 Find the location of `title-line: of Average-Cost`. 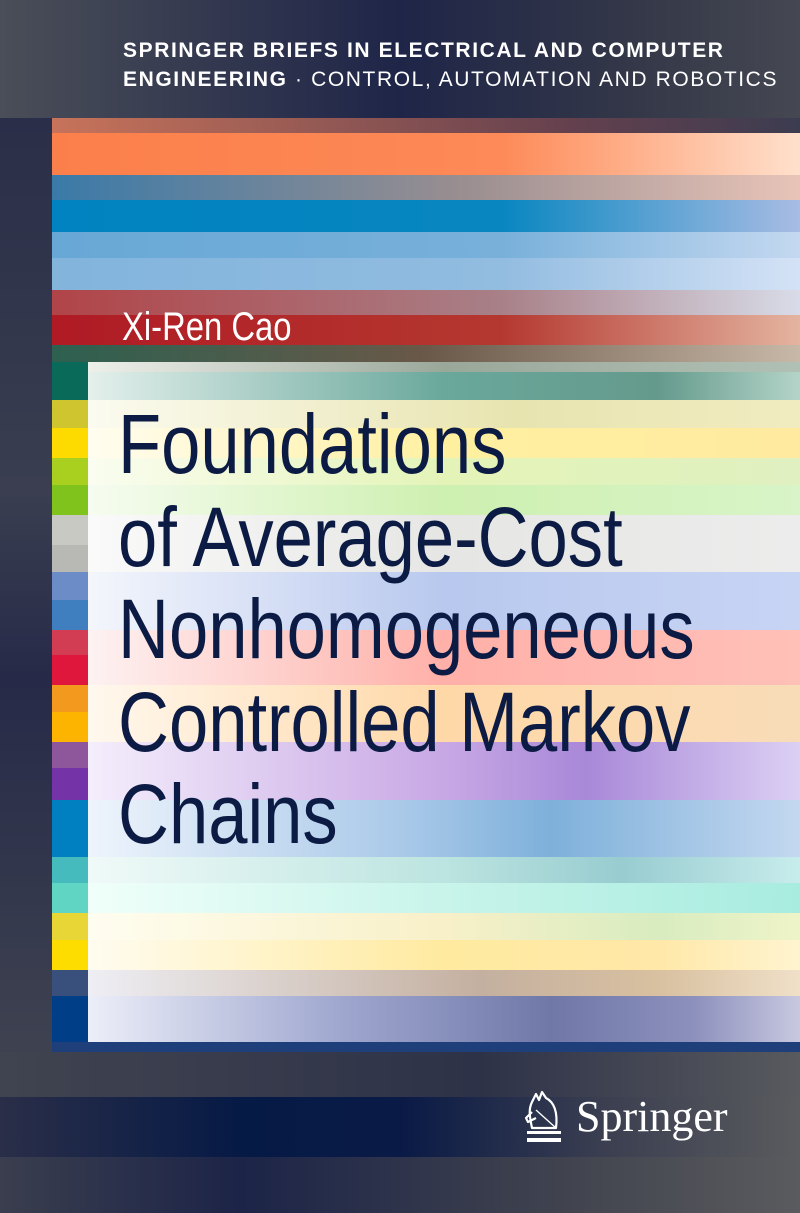

title-line: of Average-Cost is located at coordinates (370, 536).